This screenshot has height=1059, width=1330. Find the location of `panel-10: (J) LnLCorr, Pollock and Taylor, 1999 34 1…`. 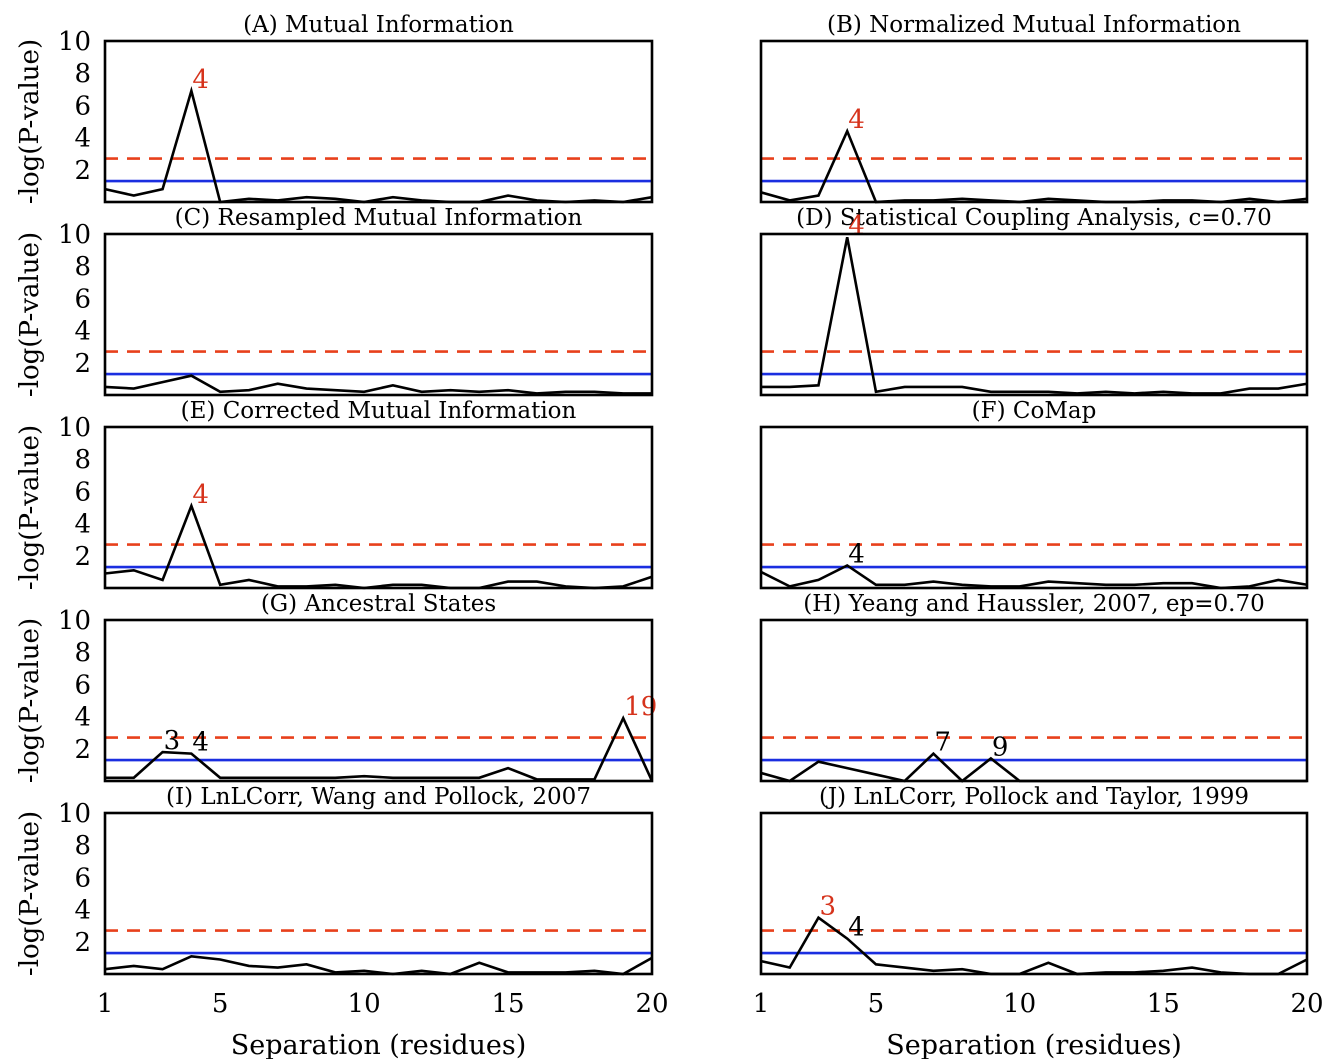

panel-10: (J) LnLCorr, Pollock and Taylor, 1999 34 1… is located at coordinates (1038, 921).